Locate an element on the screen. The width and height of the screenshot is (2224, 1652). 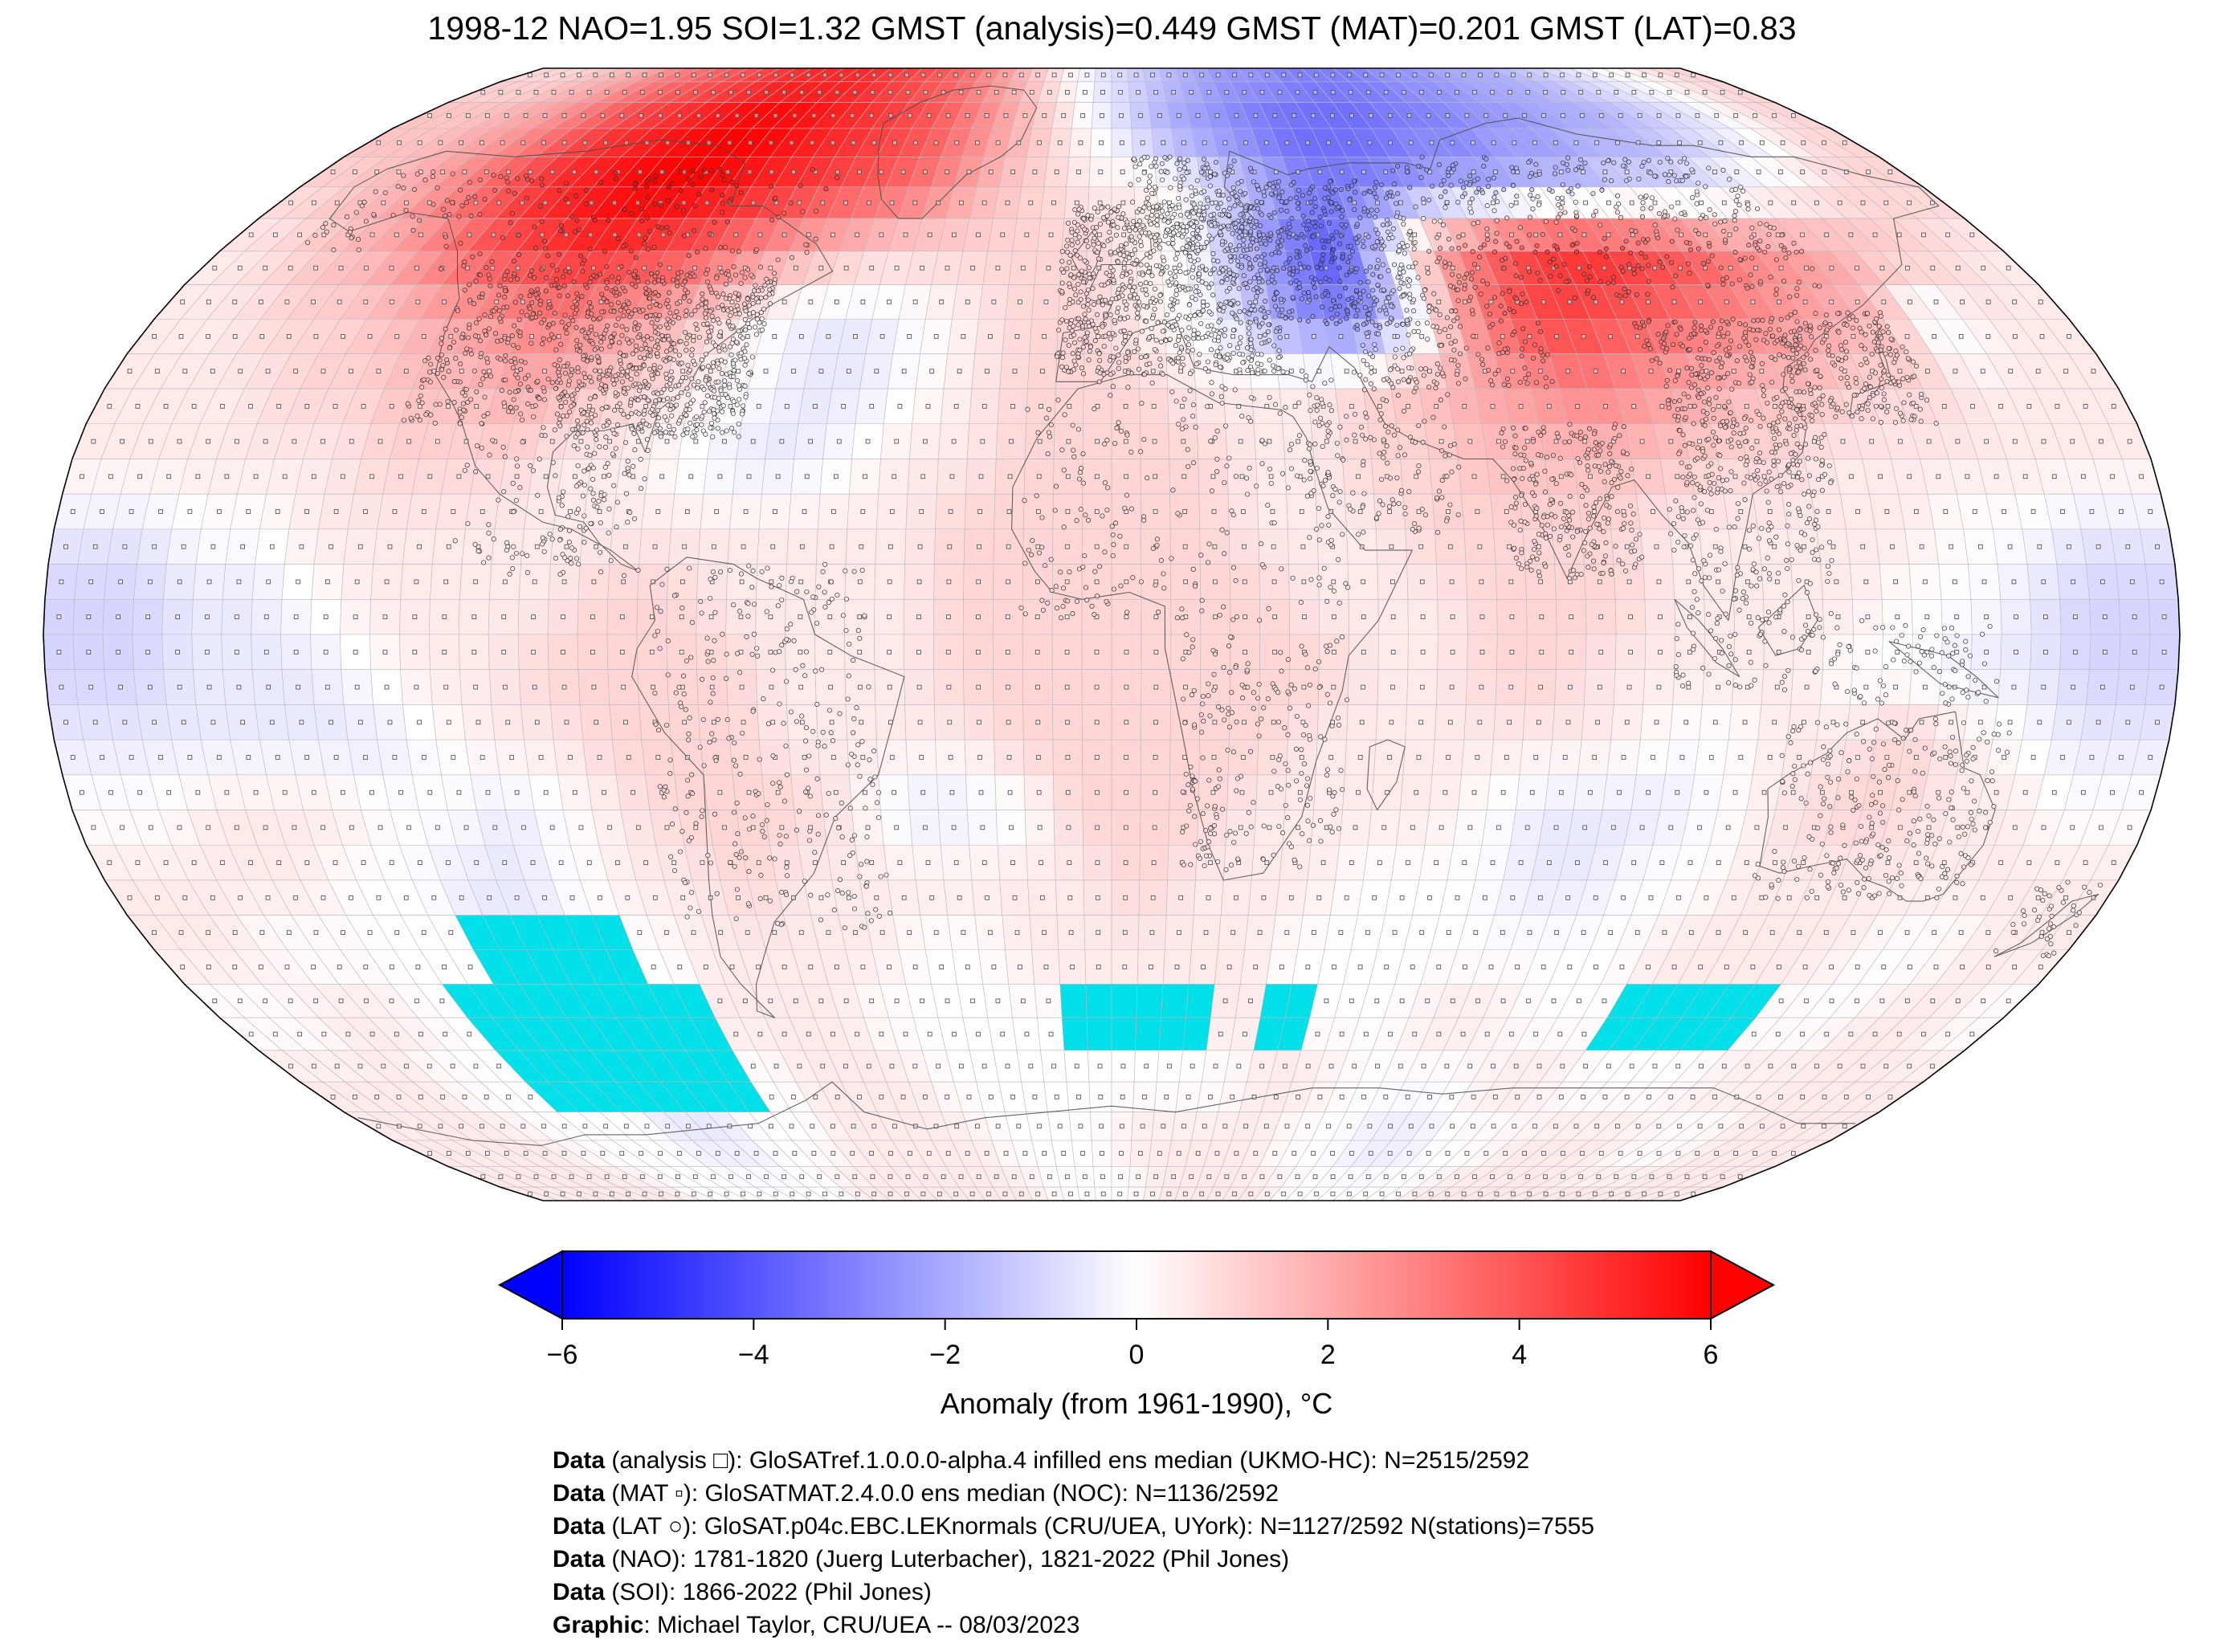
colorbar-gradient is located at coordinates (1136, 1285).